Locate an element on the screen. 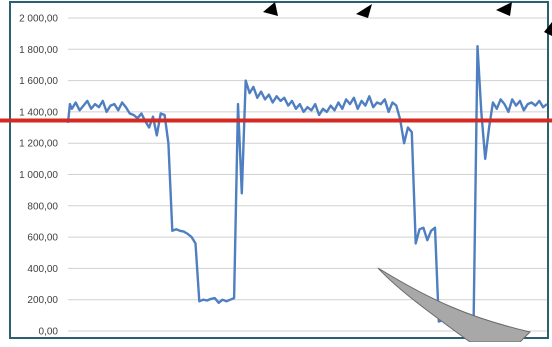 This screenshot has width=552, height=347. y-tick-label: 800,00 is located at coordinates (42, 206).